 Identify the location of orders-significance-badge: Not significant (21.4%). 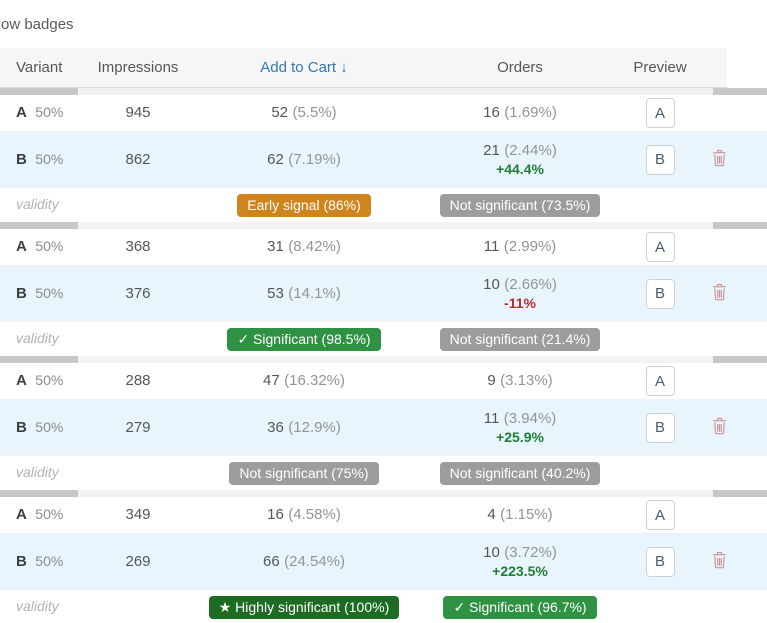
(520, 339).